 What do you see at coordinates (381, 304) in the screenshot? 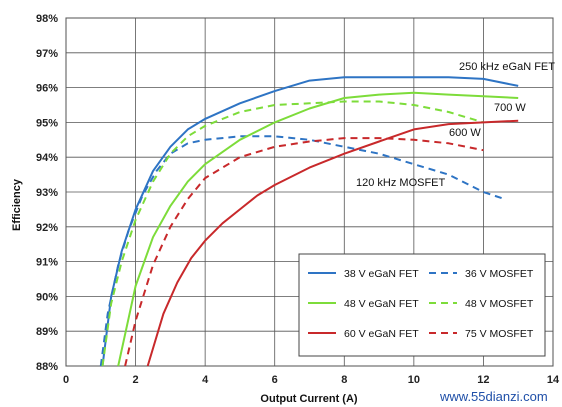
I see `legend-label: 48 V eGaN FET` at bounding box center [381, 304].